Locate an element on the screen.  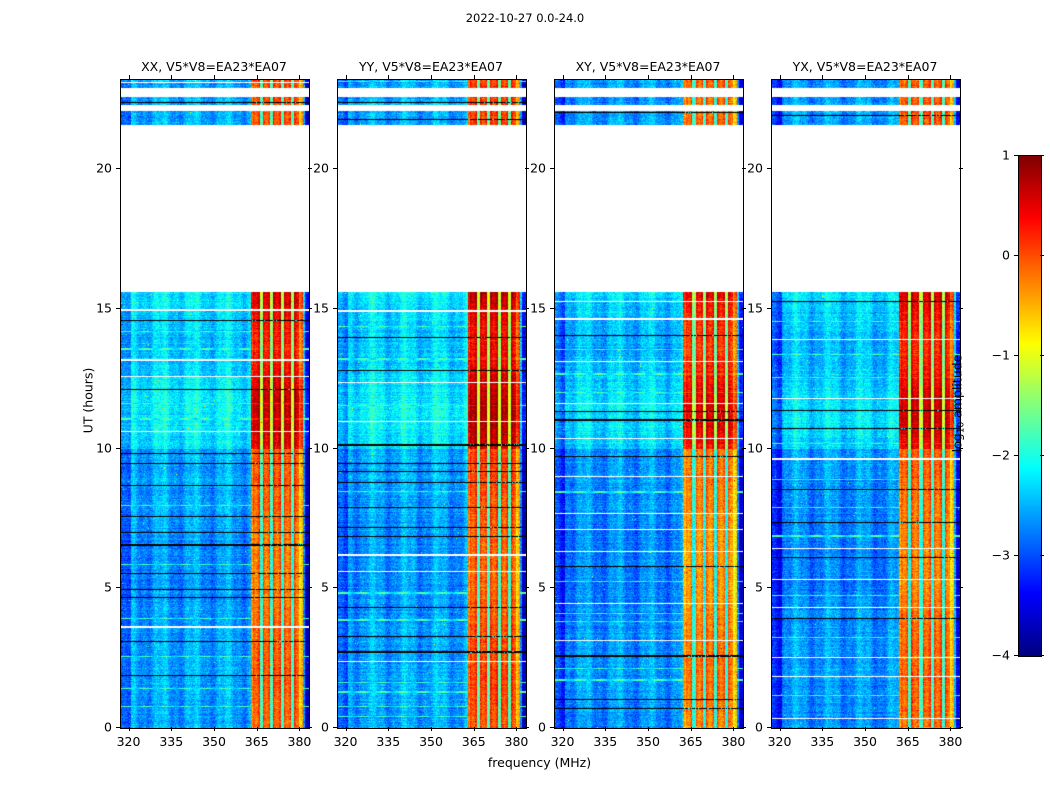
waterfall-image-yy is located at coordinates (432, 404).